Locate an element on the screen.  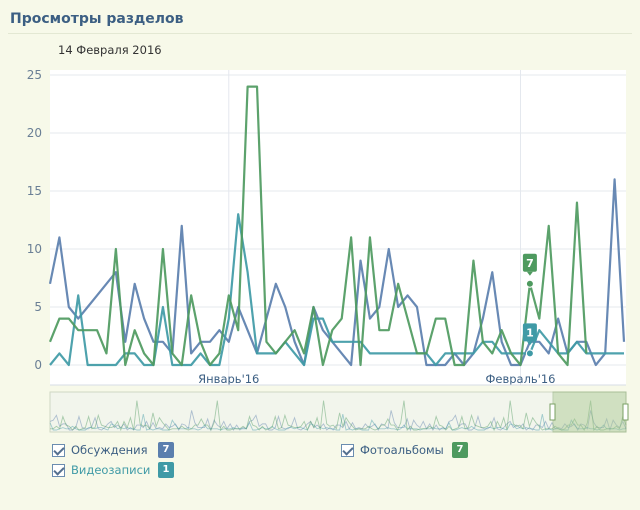
navigator-left-handle is located at coordinates (552, 412).